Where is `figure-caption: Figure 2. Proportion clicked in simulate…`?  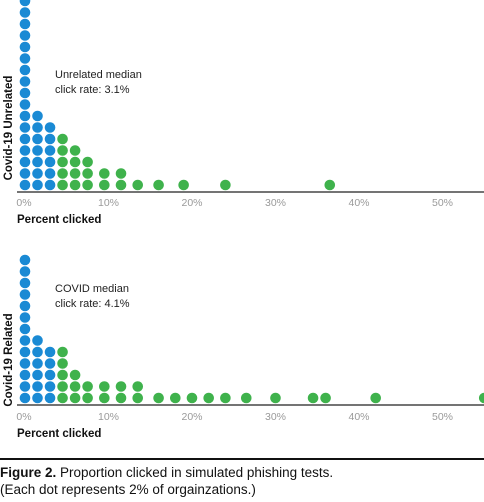 figure-caption: Figure 2. Proportion clicked in simulate… is located at coordinates (242, 478).